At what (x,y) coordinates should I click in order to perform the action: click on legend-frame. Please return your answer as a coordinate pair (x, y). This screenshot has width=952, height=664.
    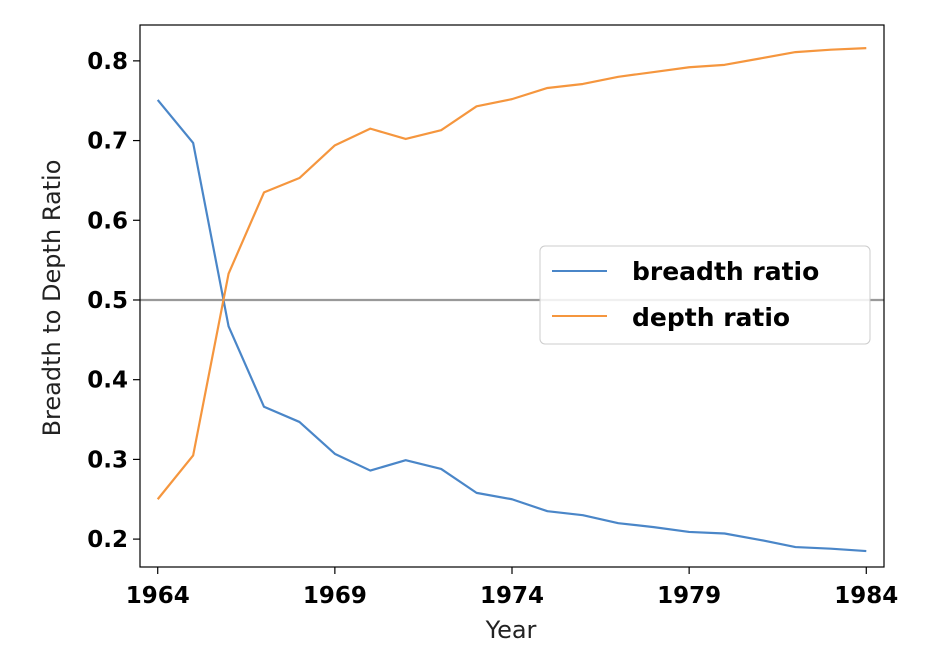
    Looking at the image, I should click on (705, 295).